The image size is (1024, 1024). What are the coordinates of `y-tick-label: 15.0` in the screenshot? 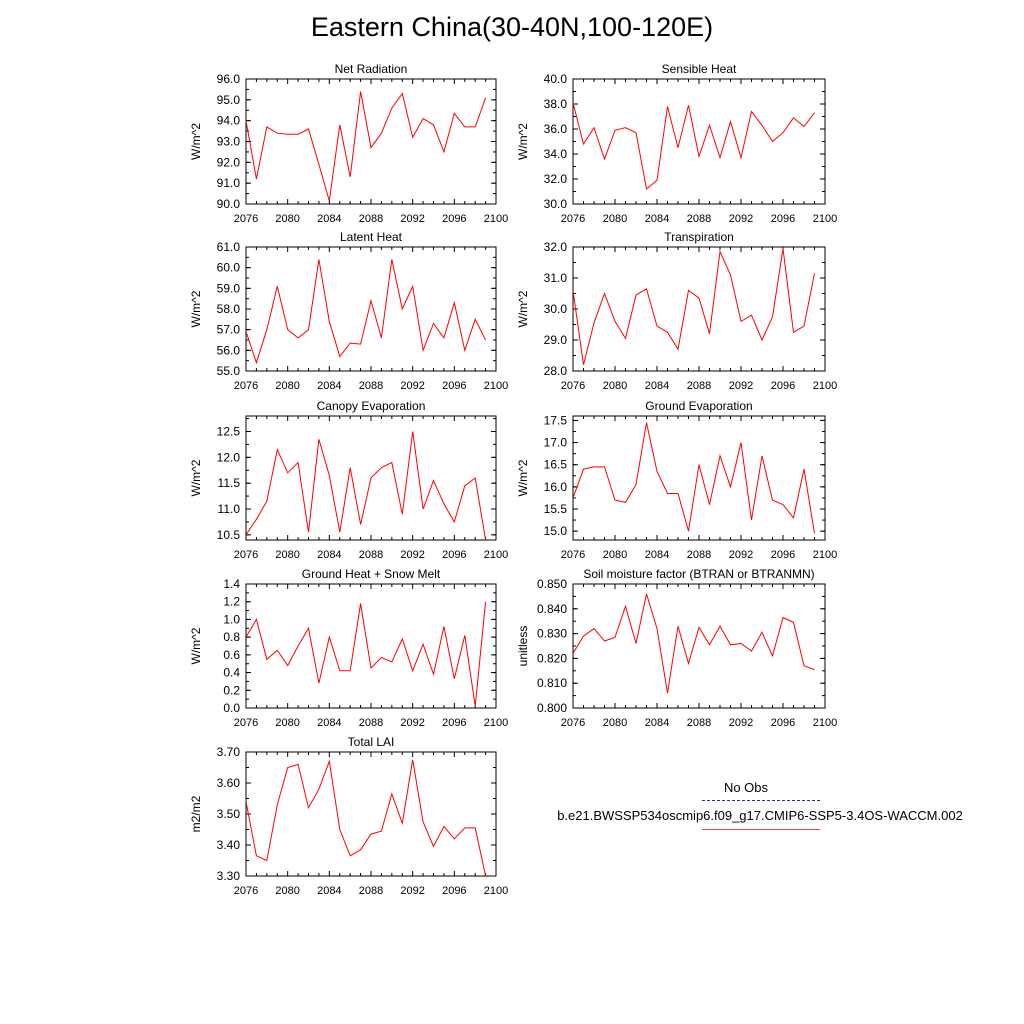 It's located at (556, 531).